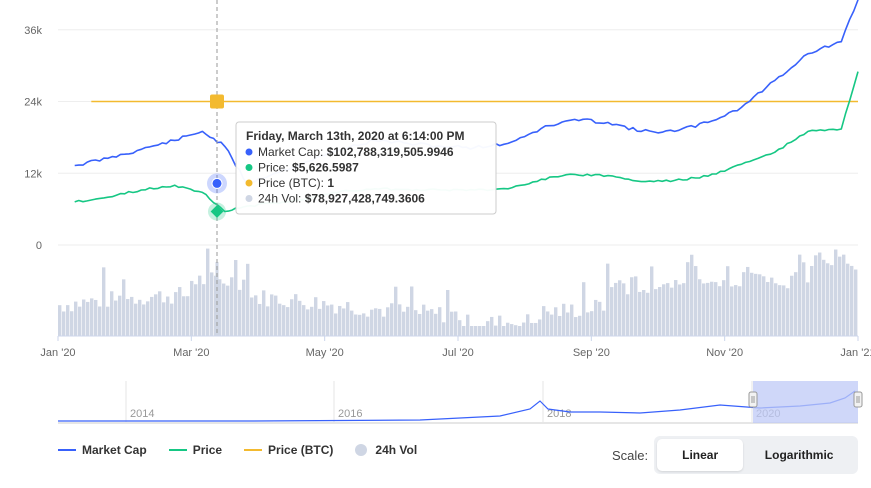 The width and height of the screenshot is (871, 488). Describe the element at coordinates (102, 450) in the screenshot. I see `legend-item-market-cap: Market Cap` at that location.